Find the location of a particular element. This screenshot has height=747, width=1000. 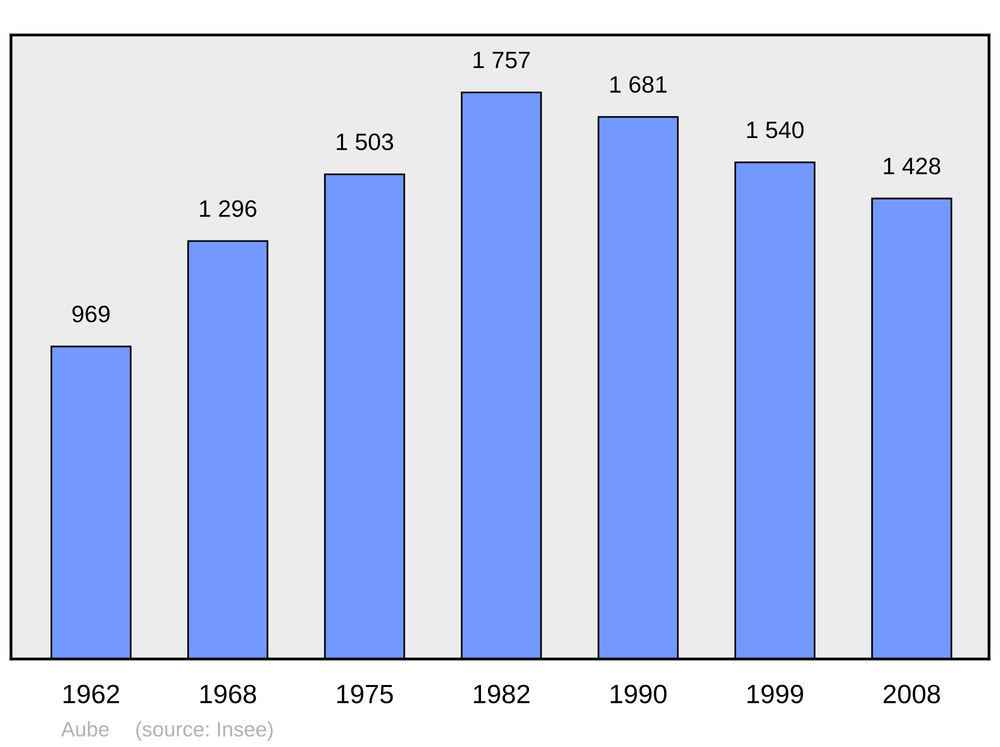

data-label: 1 540 is located at coordinates (775, 130).